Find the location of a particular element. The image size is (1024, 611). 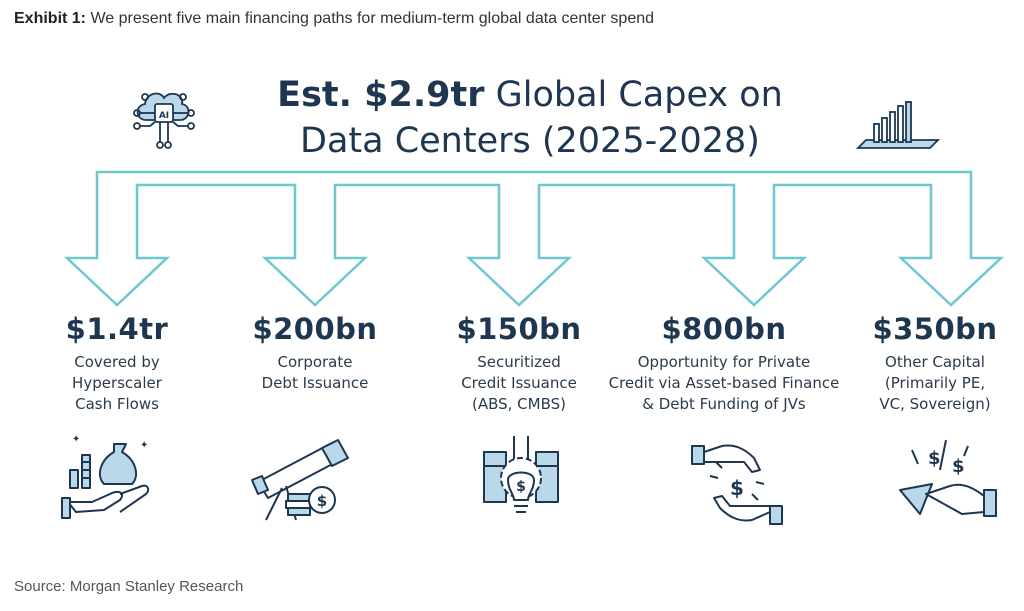

svg-text: AI is located at coordinates (164, 116).